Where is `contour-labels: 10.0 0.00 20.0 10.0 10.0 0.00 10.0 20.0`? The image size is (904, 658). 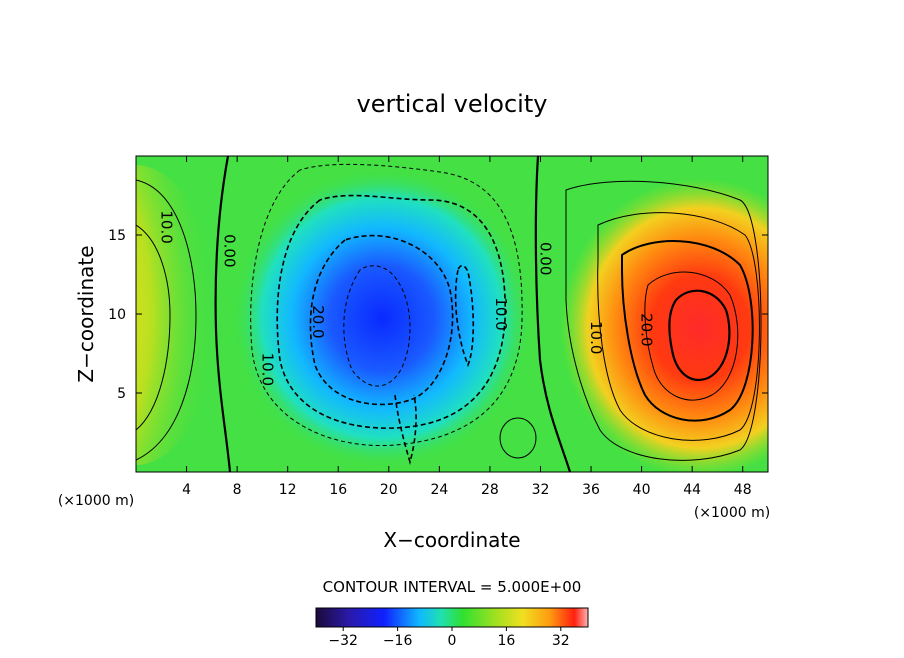 contour-labels: 10.0 0.00 20.0 10.0 10.0 0.00 10.0 20.0 is located at coordinates (406, 298).